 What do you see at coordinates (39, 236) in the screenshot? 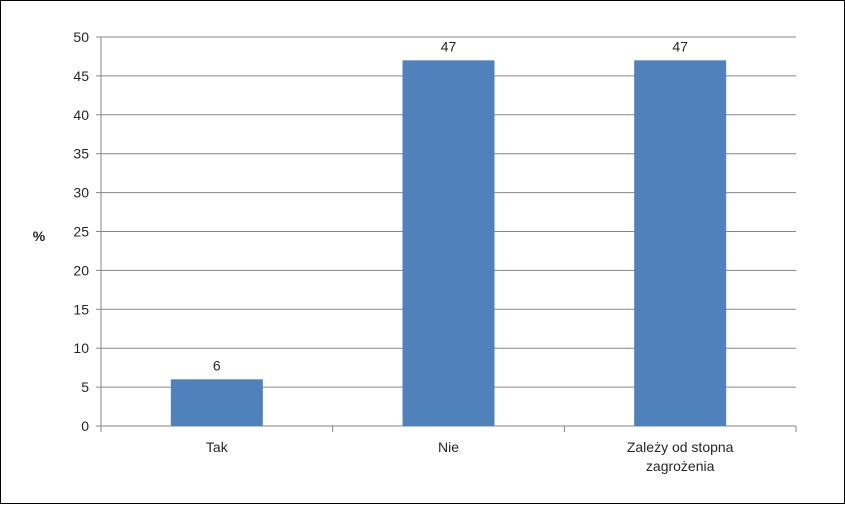
I see `y-axis-title: %` at bounding box center [39, 236].